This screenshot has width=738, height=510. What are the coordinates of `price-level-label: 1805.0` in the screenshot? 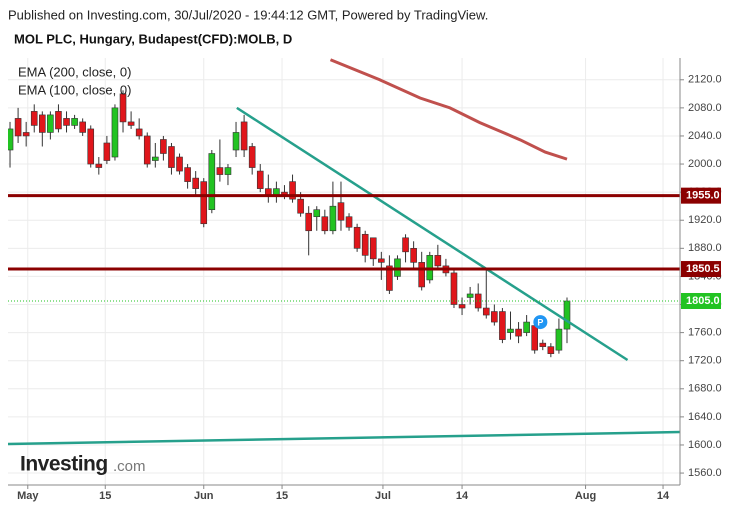 It's located at (703, 301).